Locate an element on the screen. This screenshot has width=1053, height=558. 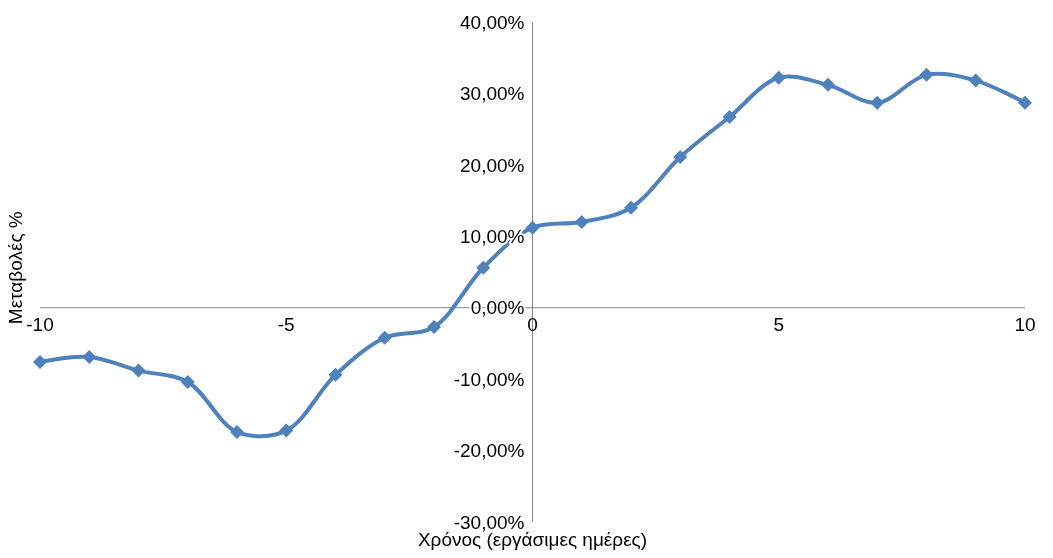
x-tick-label: 0 is located at coordinates (532, 324).